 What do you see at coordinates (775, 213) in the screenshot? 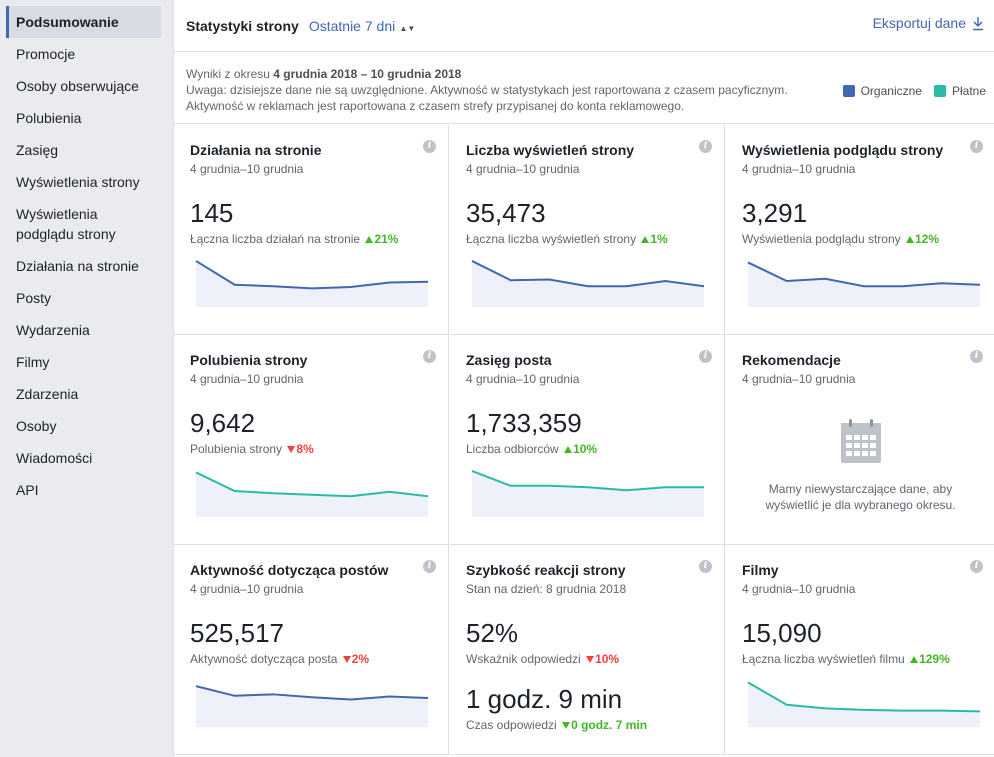
I see `card-value: 3,291` at bounding box center [775, 213].